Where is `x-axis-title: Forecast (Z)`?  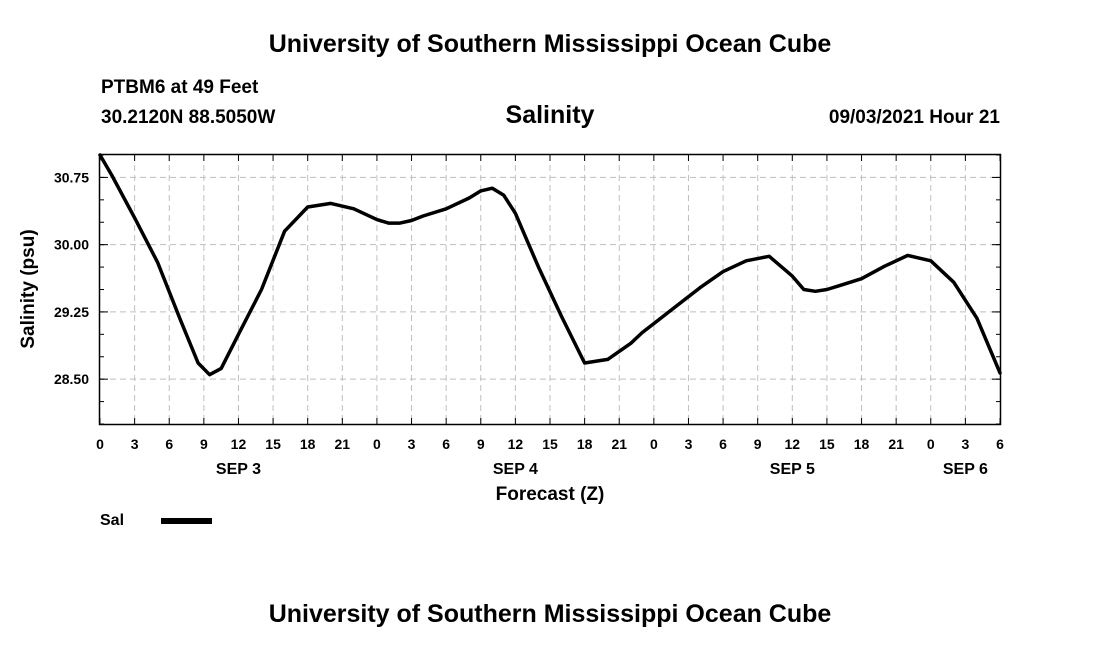 x-axis-title: Forecast (Z) is located at coordinates (550, 494).